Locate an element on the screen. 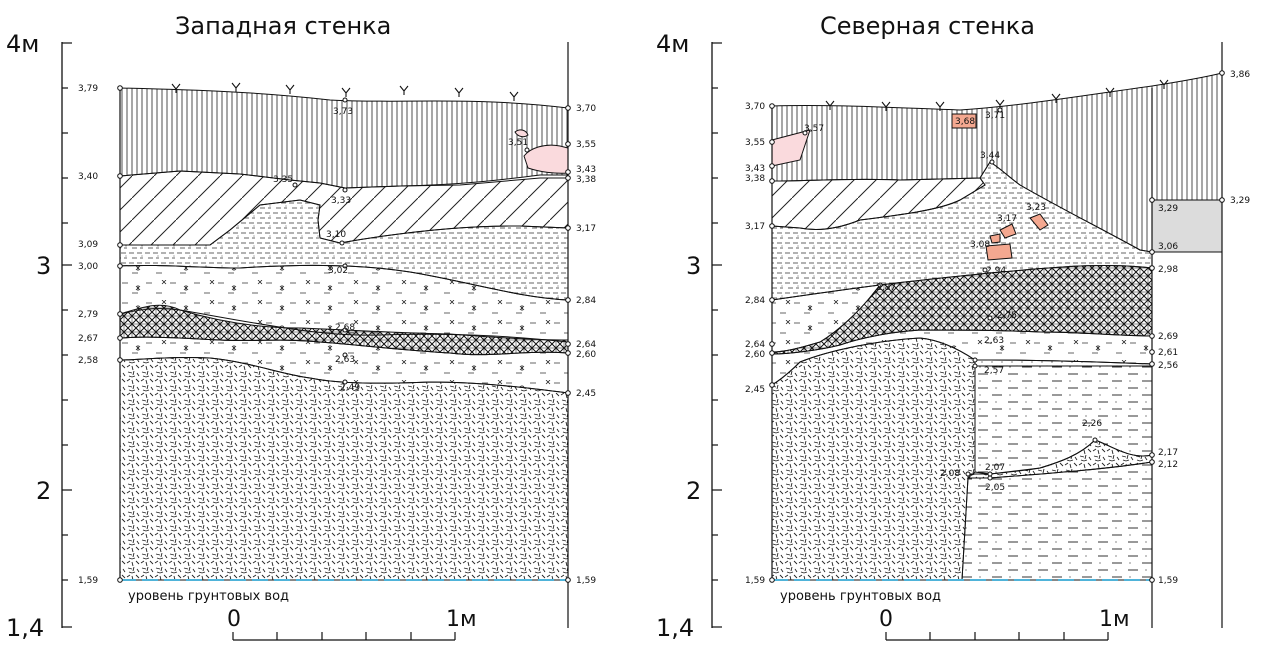 The image size is (1264, 650). north-inner-elev-1: 3,68 is located at coordinates (965, 122).